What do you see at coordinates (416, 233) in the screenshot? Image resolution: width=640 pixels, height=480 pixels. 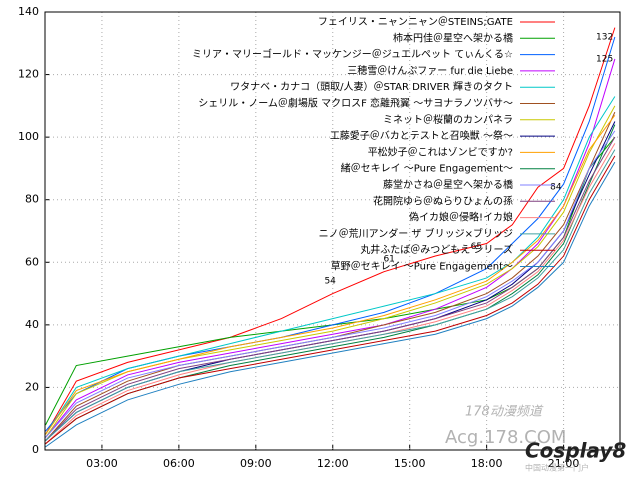 I see `legend-label: ニノ＠荒川アンダー ザ ブリッジ×ブリッジ` at bounding box center [416, 233].